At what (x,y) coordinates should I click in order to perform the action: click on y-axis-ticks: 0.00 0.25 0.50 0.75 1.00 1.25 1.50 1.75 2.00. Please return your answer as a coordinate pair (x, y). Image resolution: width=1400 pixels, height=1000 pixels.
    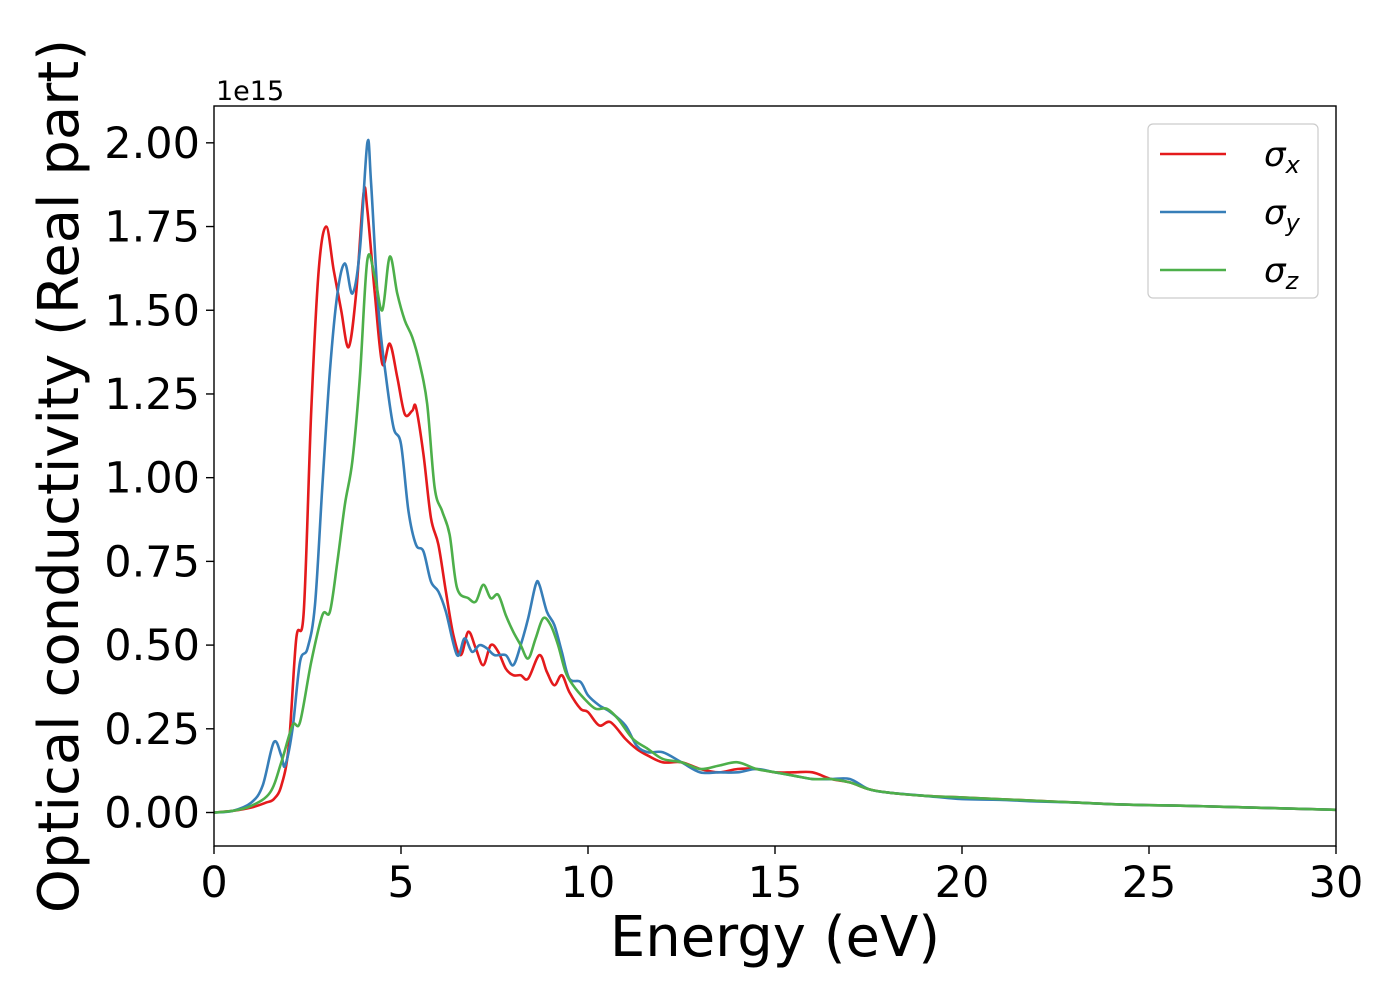
    Looking at the image, I should click on (159, 479).